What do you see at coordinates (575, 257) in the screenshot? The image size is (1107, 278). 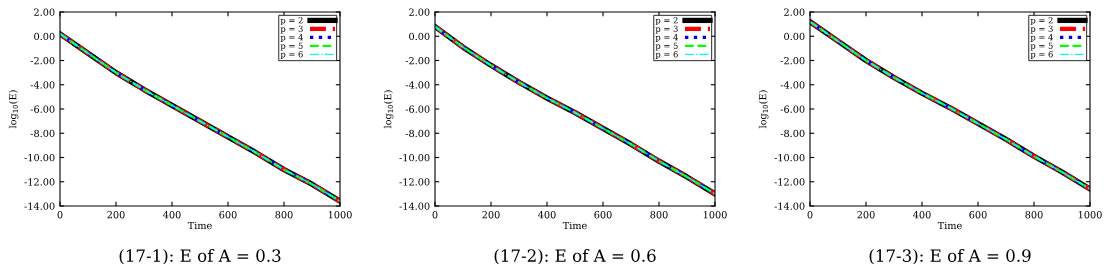 I see `text: (17-2): E of A = 0.6` at bounding box center [575, 257].